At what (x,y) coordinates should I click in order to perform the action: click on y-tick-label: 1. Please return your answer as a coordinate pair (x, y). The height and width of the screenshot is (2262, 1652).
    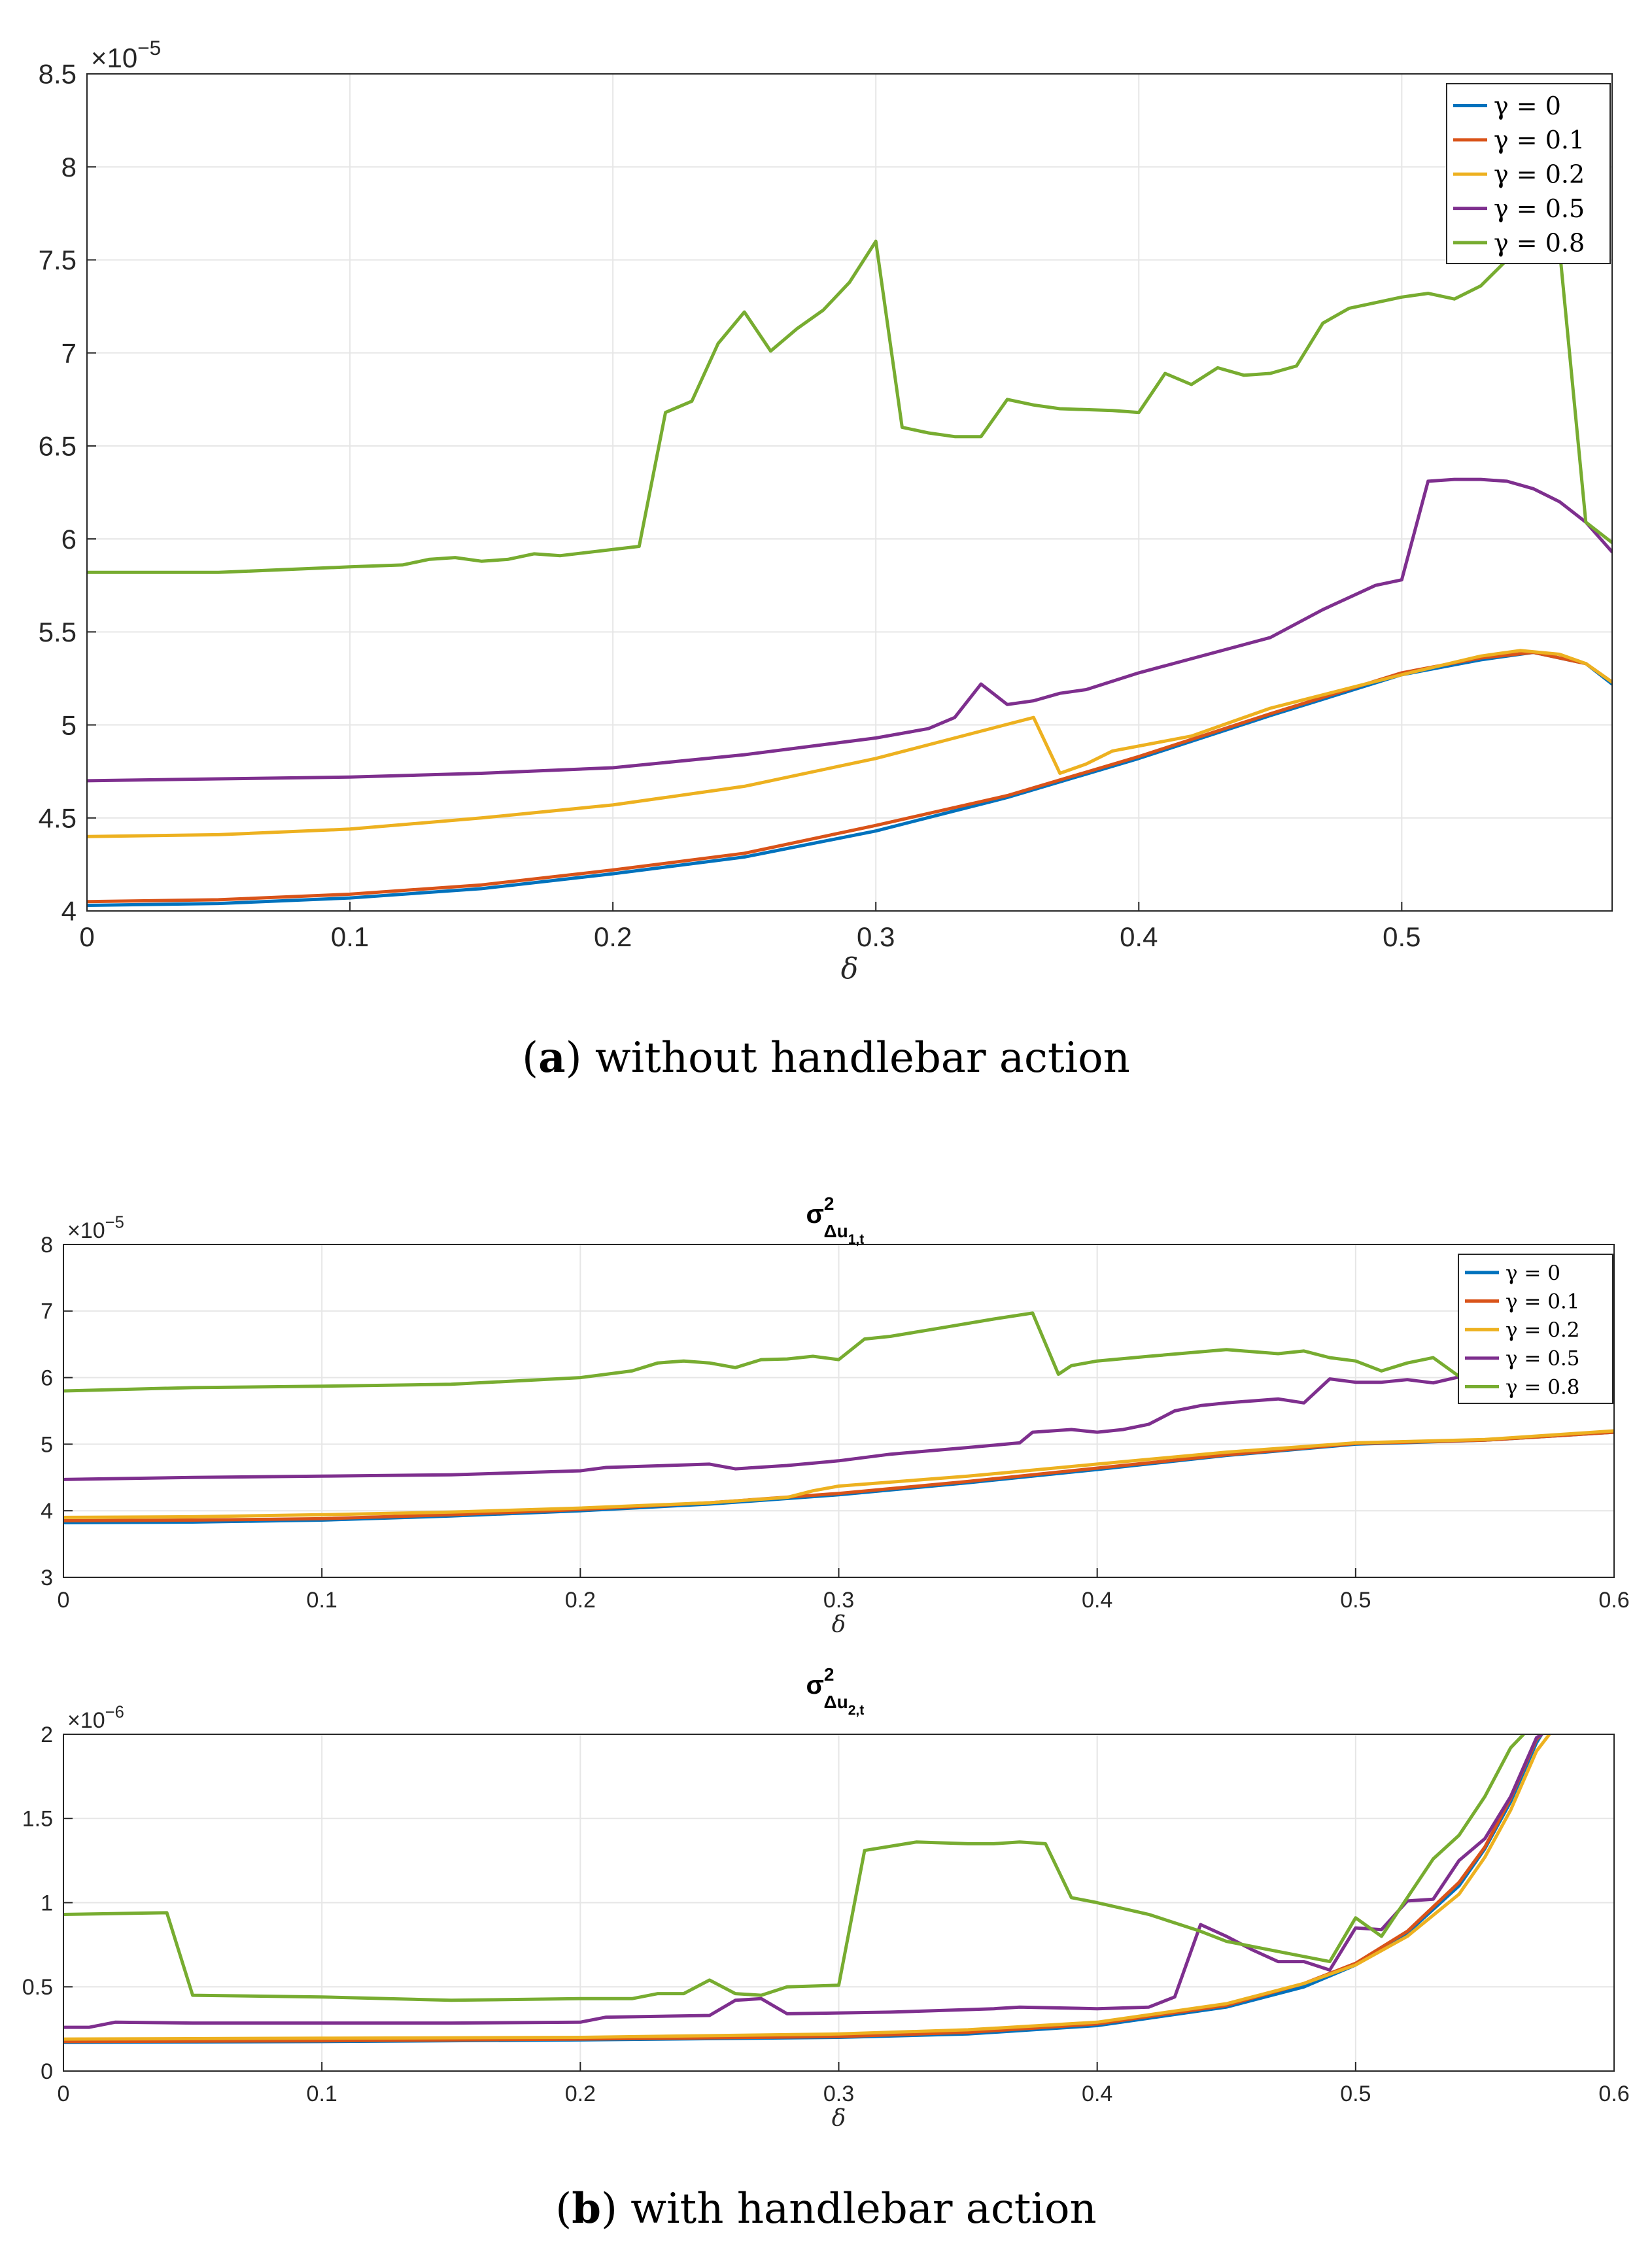
    Looking at the image, I should click on (47, 1903).